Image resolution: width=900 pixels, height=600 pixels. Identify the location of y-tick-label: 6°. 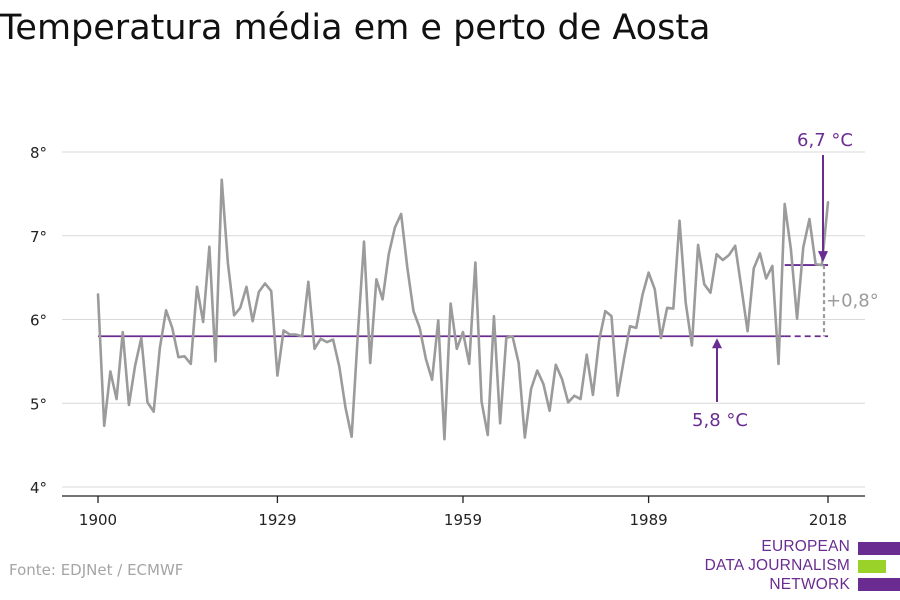
(38, 321).